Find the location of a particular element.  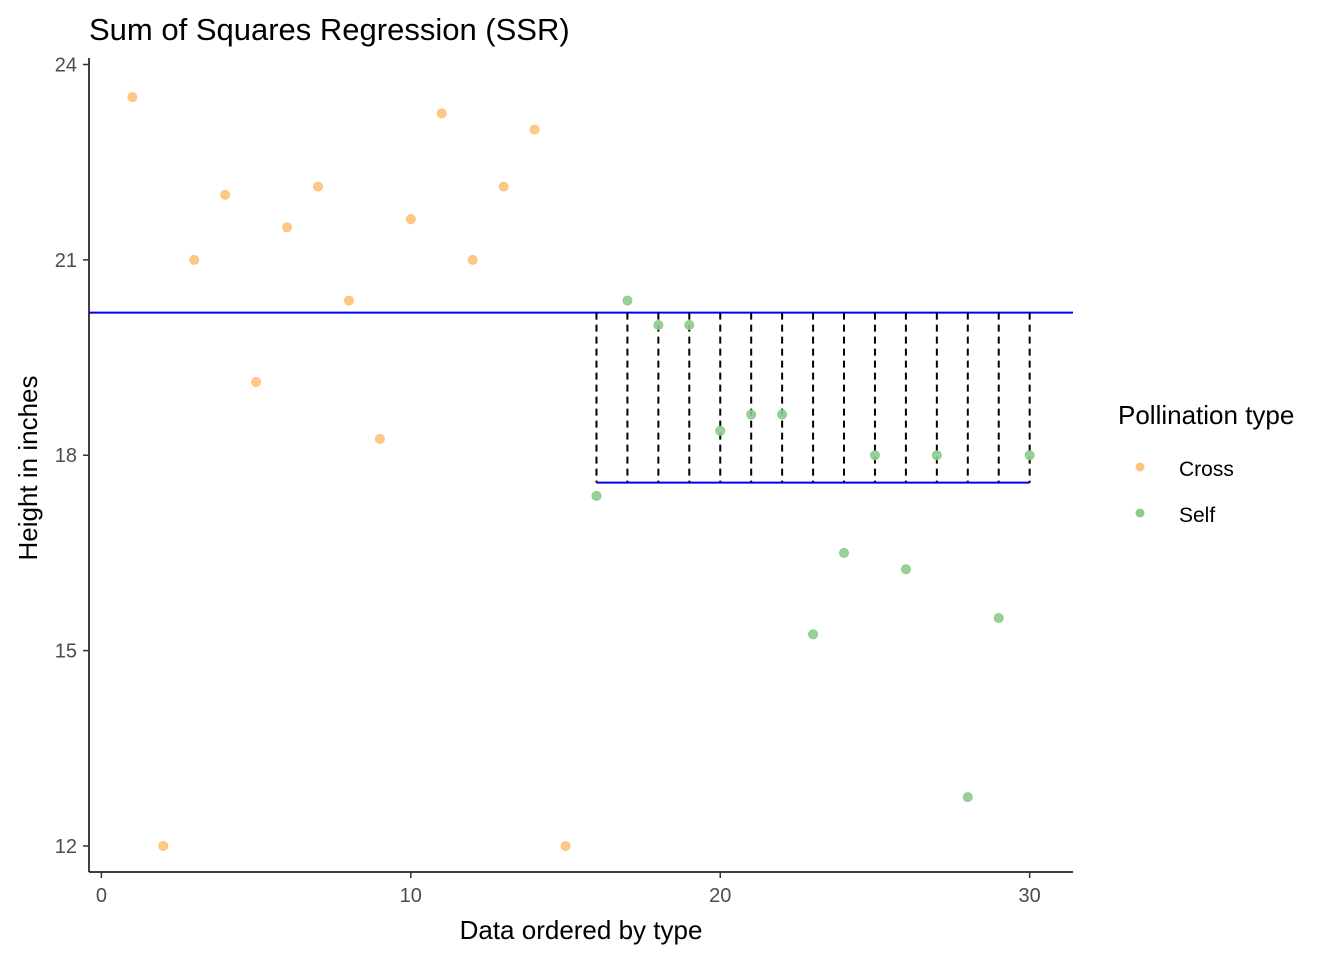

y-tick-label: 18 is located at coordinates (66, 456).